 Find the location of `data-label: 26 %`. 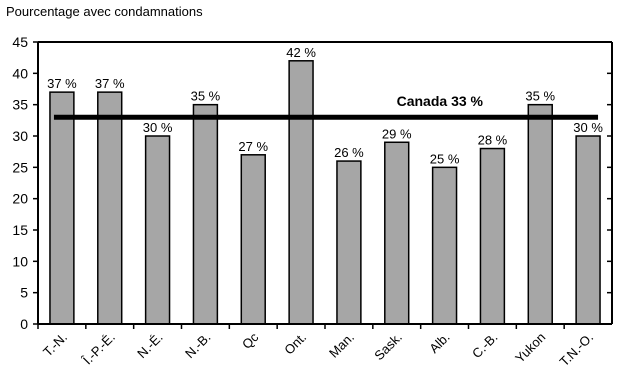

data-label: 26 % is located at coordinates (349, 152).